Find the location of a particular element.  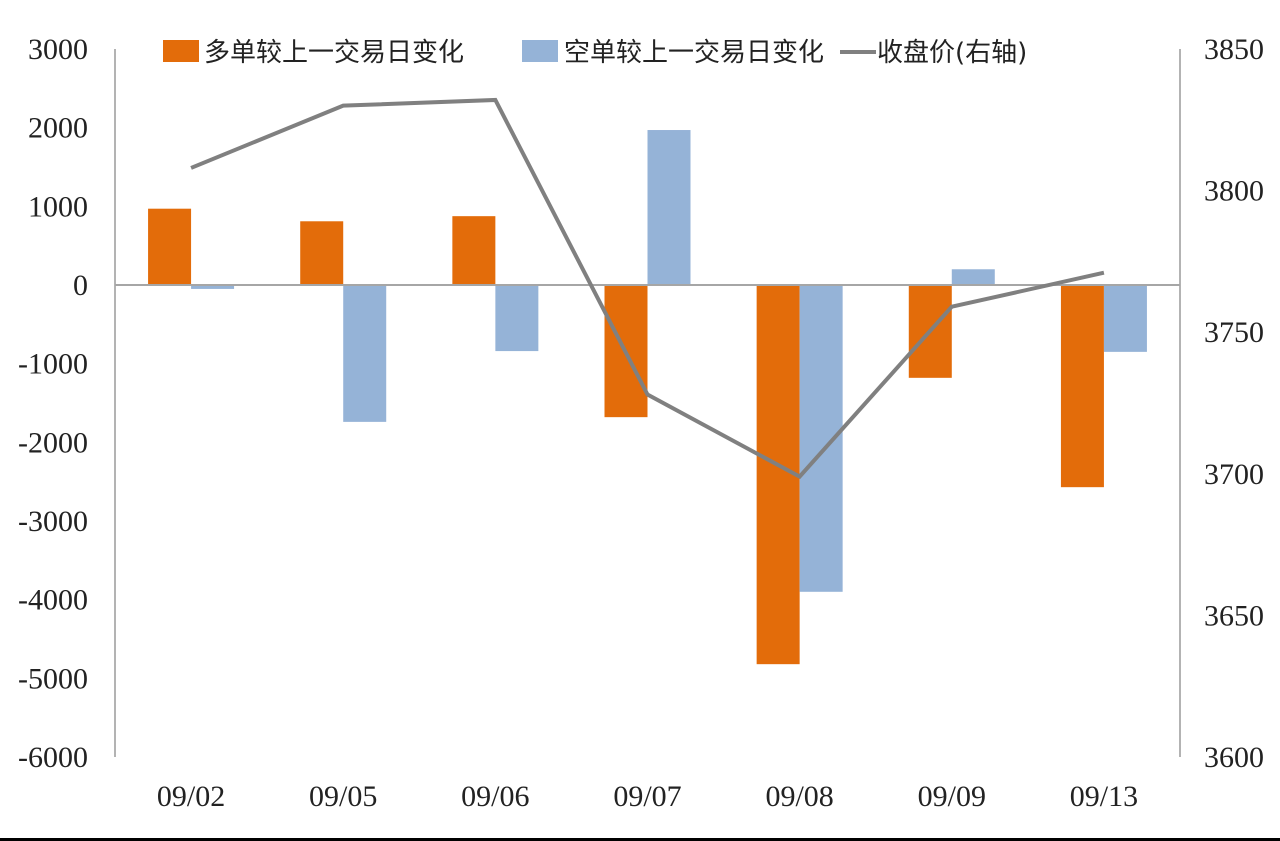

legend-swatch-long is located at coordinates (181, 51).